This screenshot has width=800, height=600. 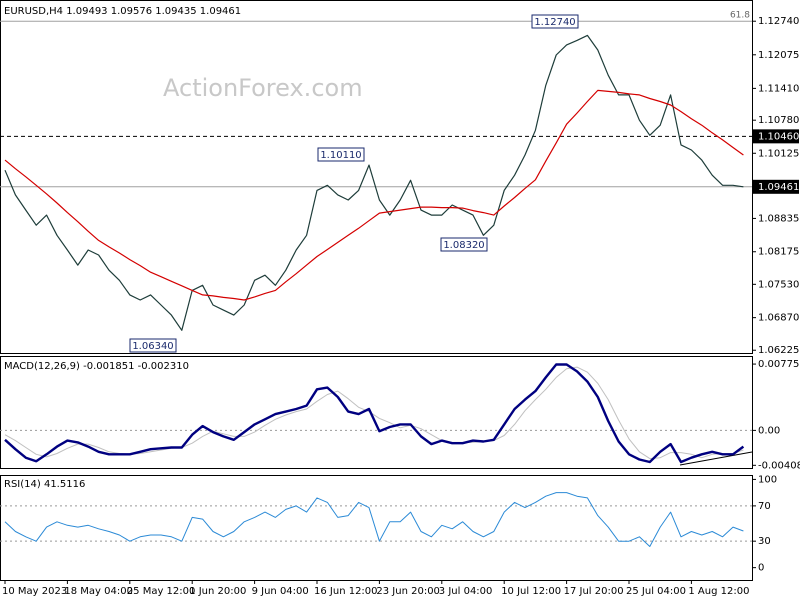 What do you see at coordinates (408, 591) in the screenshot?
I see `x-tick-label: 23 Jun 20:00` at bounding box center [408, 591].